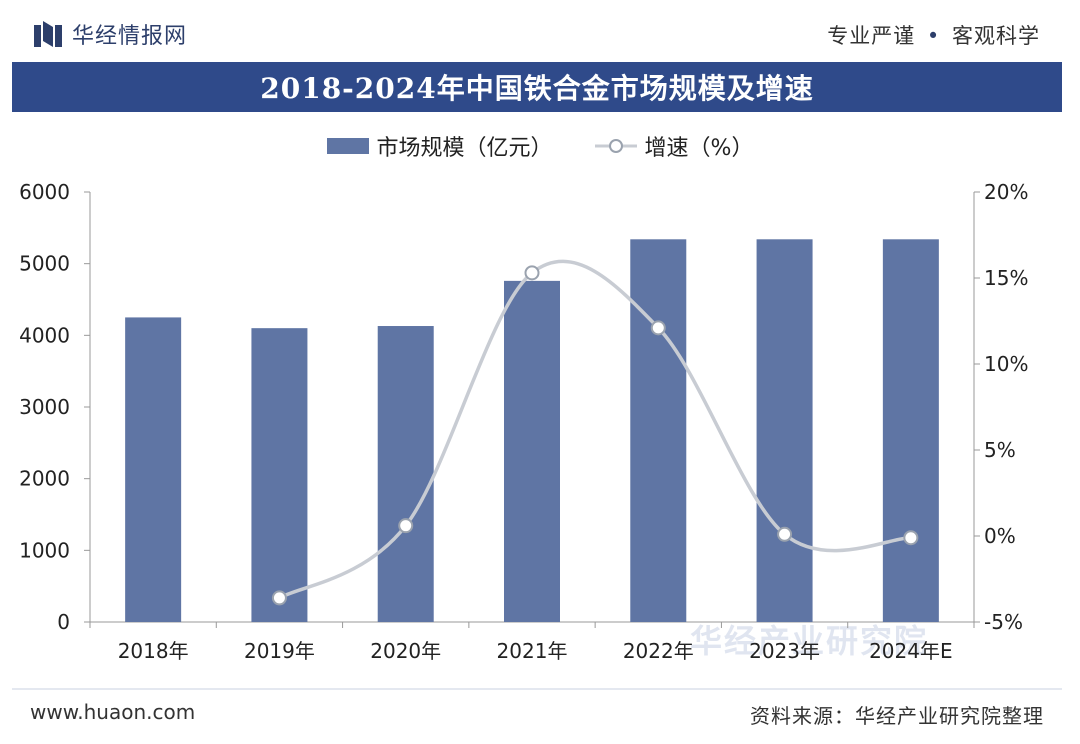 Image resolution: width=1080 pixels, height=744 pixels. I want to click on x-tick-label: 2024年E, so click(911, 651).